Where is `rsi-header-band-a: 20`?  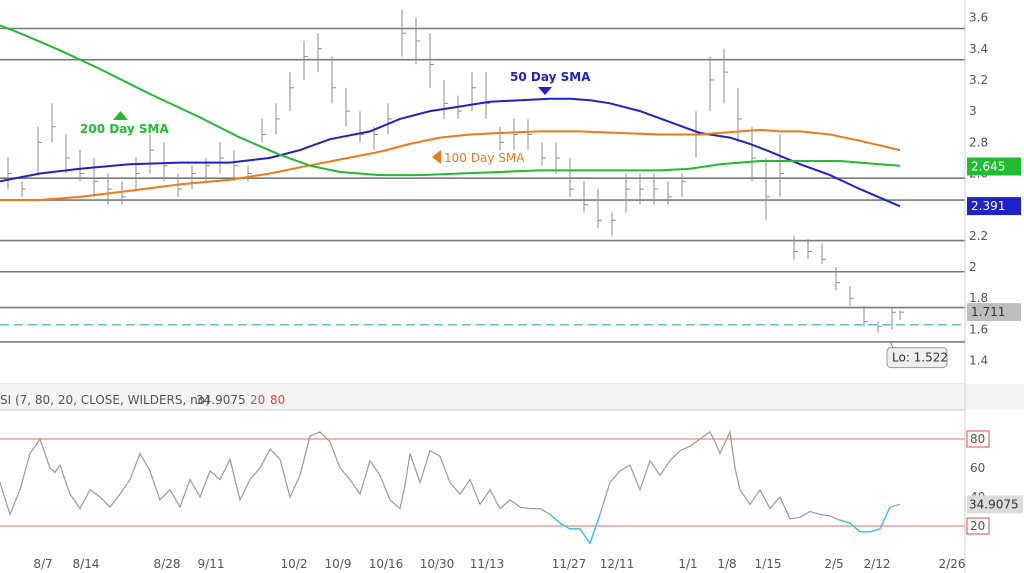 rsi-header-band-a: 20 is located at coordinates (257, 400).